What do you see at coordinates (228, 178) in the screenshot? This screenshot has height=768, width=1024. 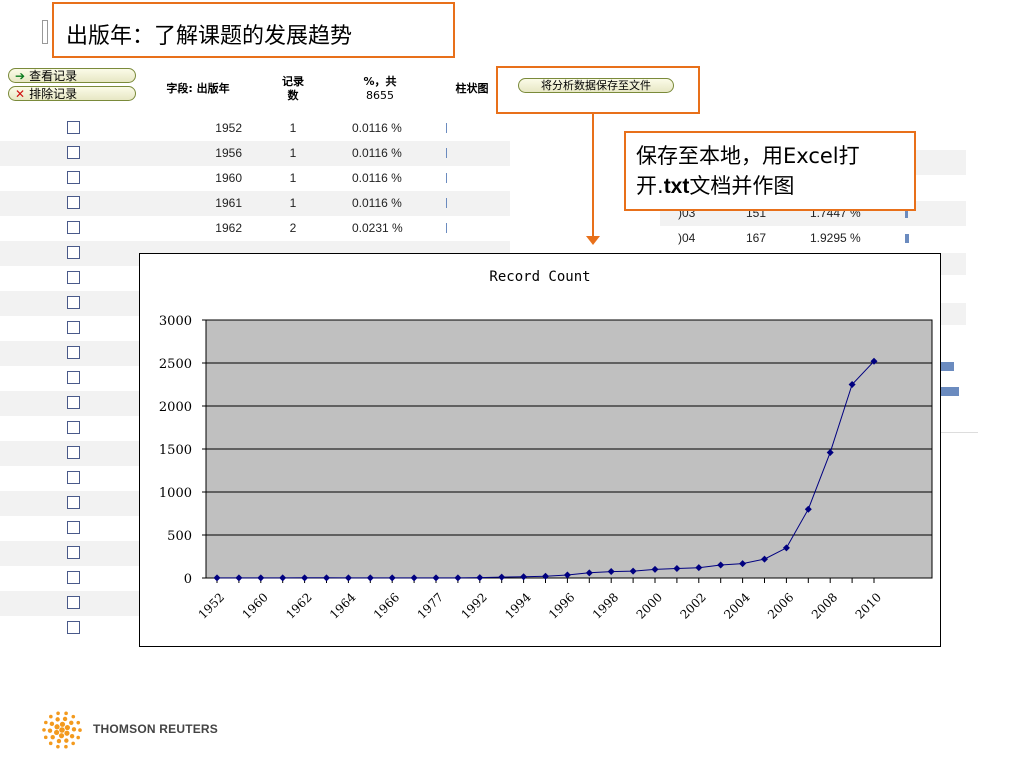 I see `row-year: 1960` at bounding box center [228, 178].